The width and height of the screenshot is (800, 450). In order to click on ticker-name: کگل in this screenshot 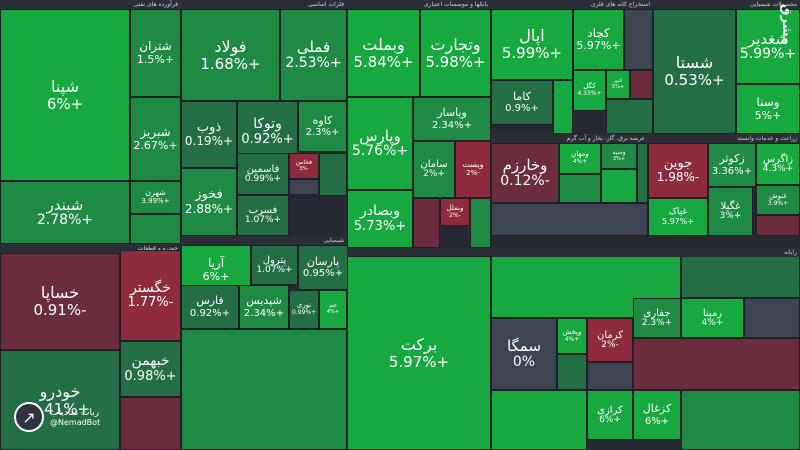, I will do `click(589, 86)`.